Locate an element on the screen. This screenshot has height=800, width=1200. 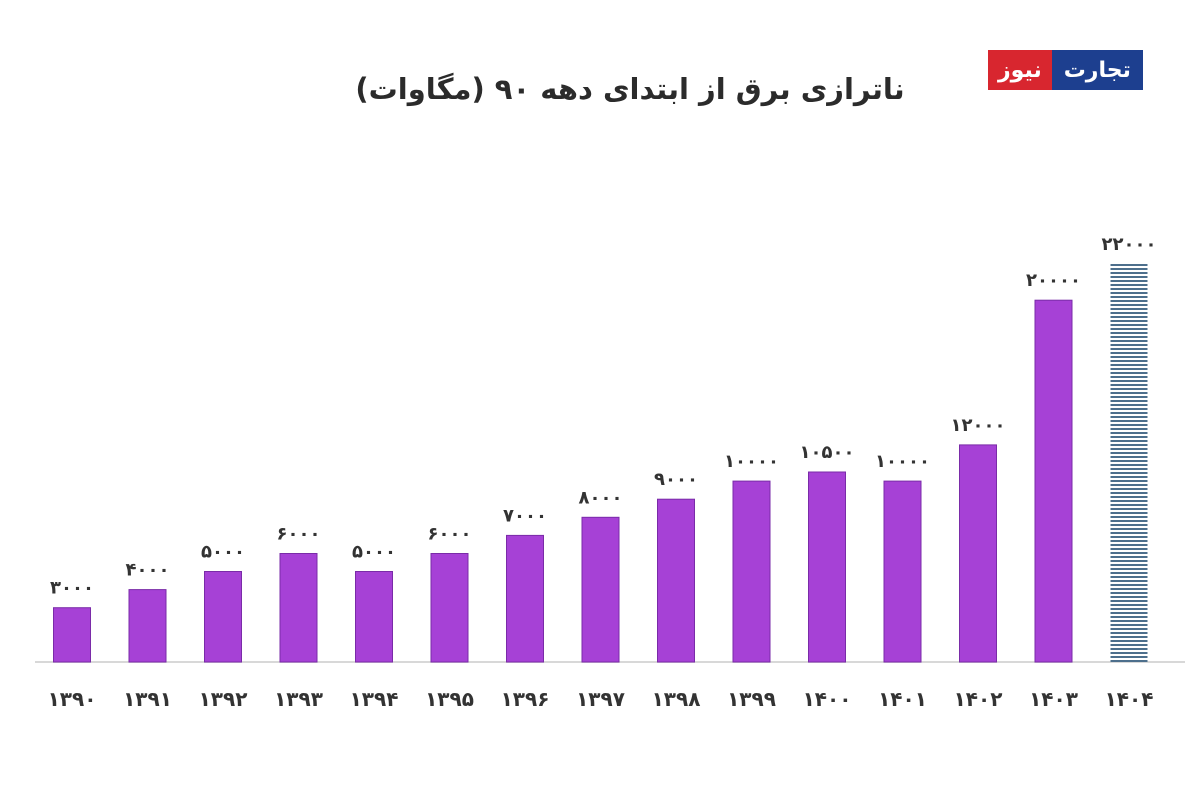
category-label-1: ۱۳۹۱ is located at coordinates (147, 699).